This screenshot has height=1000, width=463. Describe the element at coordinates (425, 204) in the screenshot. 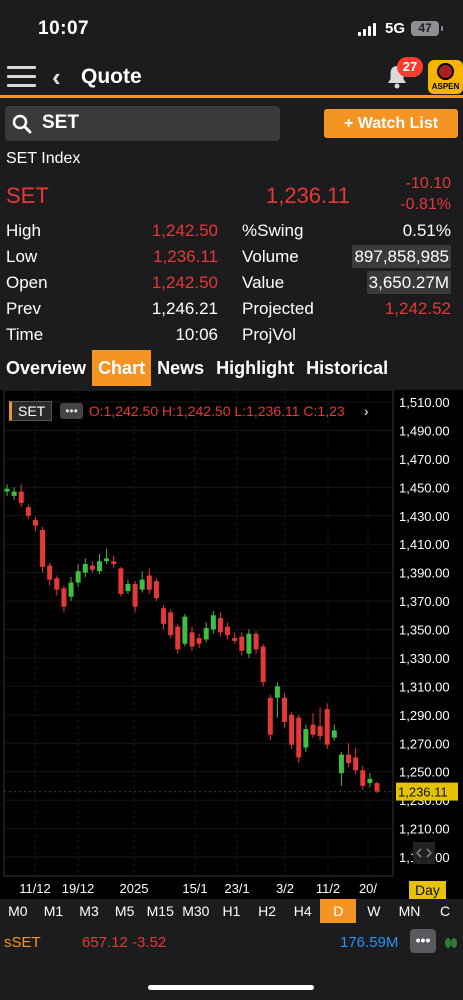

I see `change-percent: -0.81%` at that location.